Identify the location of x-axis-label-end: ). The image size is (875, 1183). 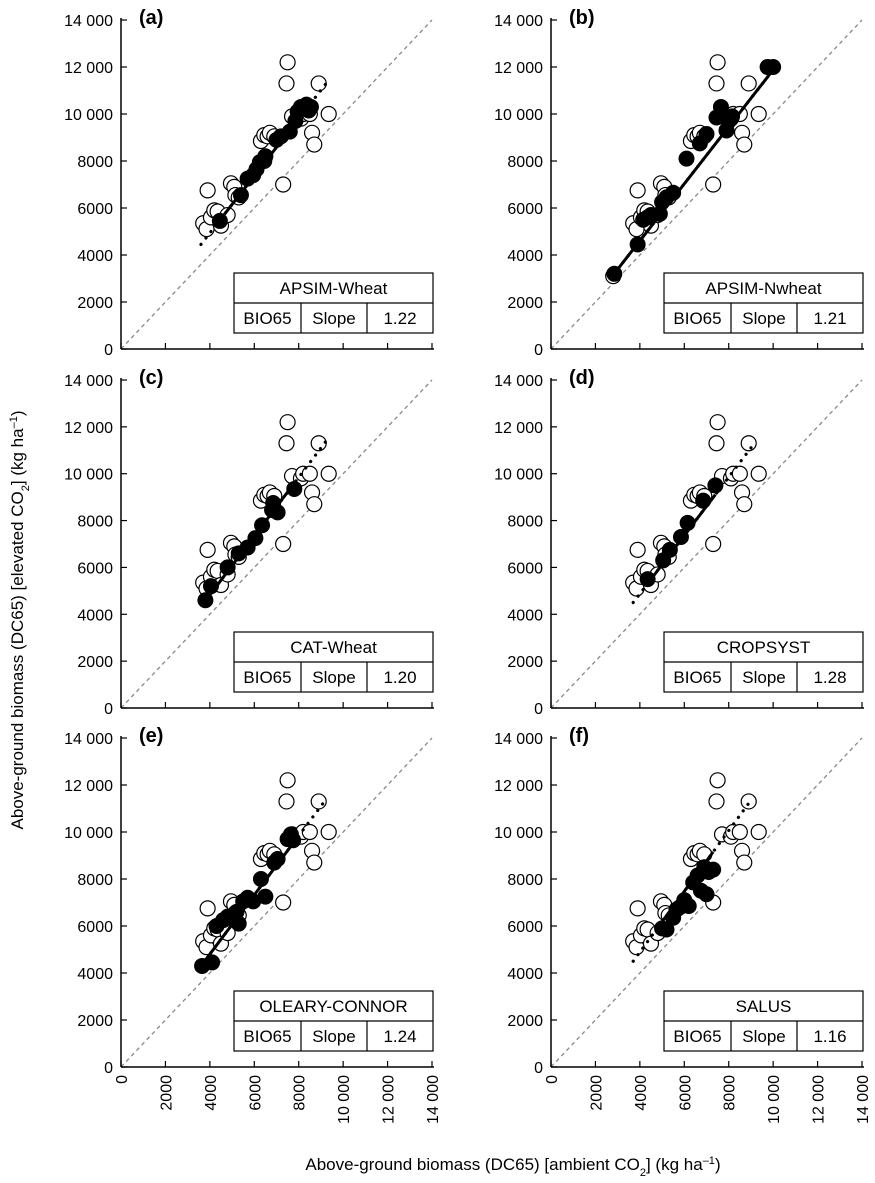
(718, 1164).